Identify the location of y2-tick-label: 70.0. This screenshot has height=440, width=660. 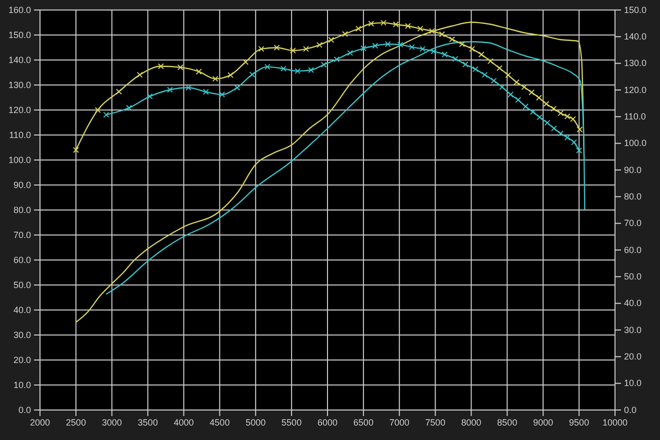
(633, 223).